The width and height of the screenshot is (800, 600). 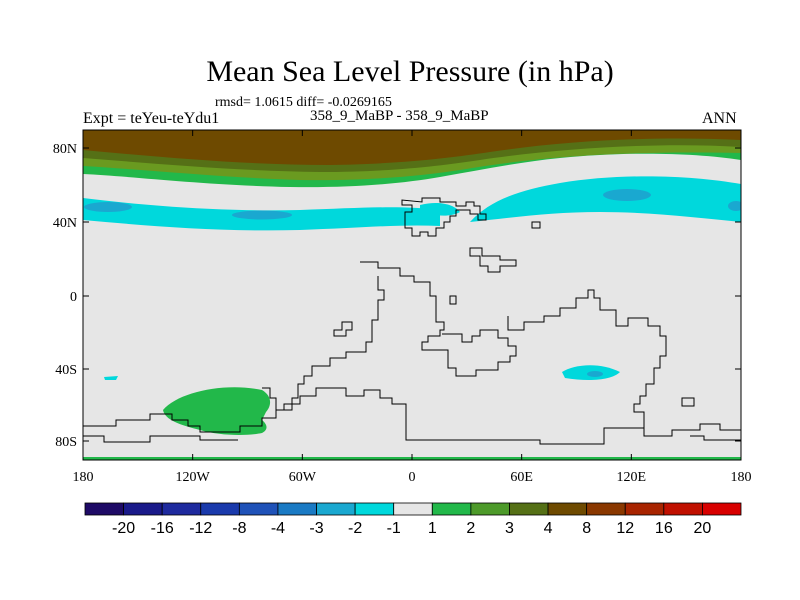 I want to click on cyan-band-east, so click(x=605, y=199).